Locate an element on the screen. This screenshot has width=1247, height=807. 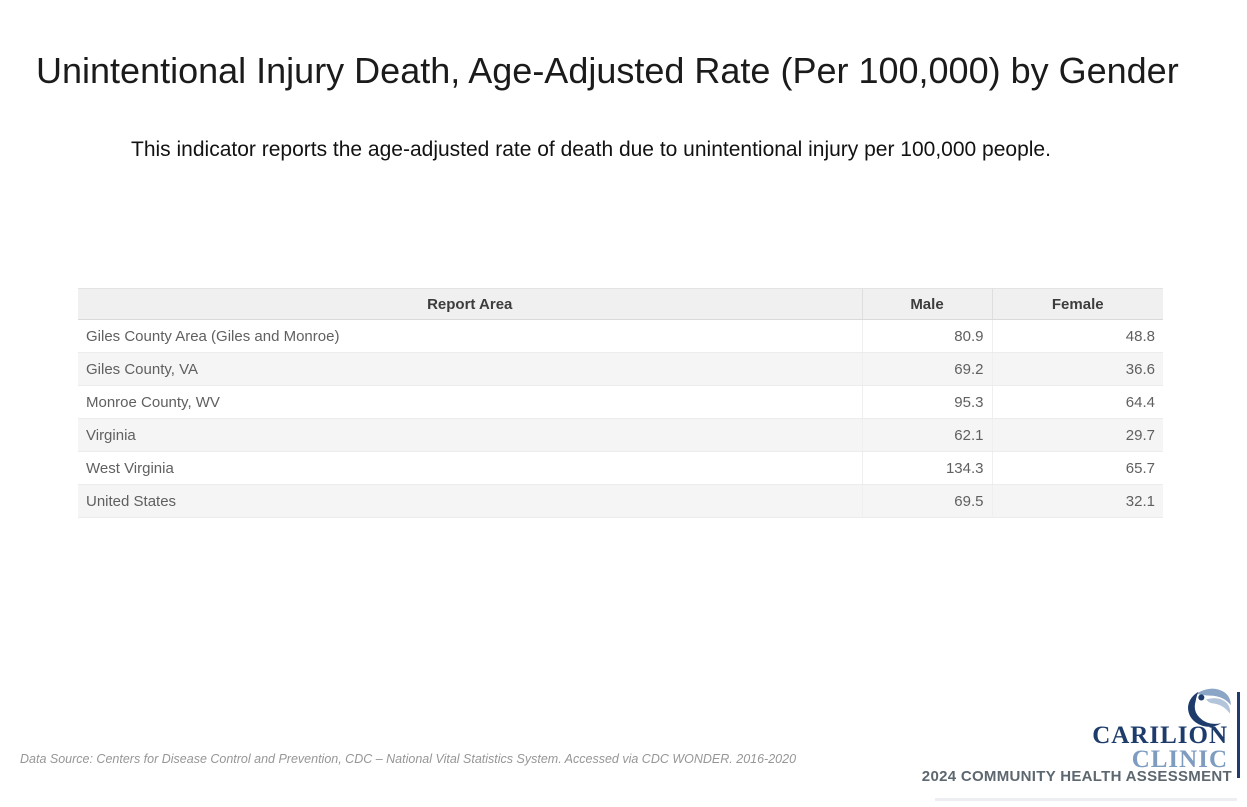
table-header-row: Report Area Male Female is located at coordinates (620, 304).